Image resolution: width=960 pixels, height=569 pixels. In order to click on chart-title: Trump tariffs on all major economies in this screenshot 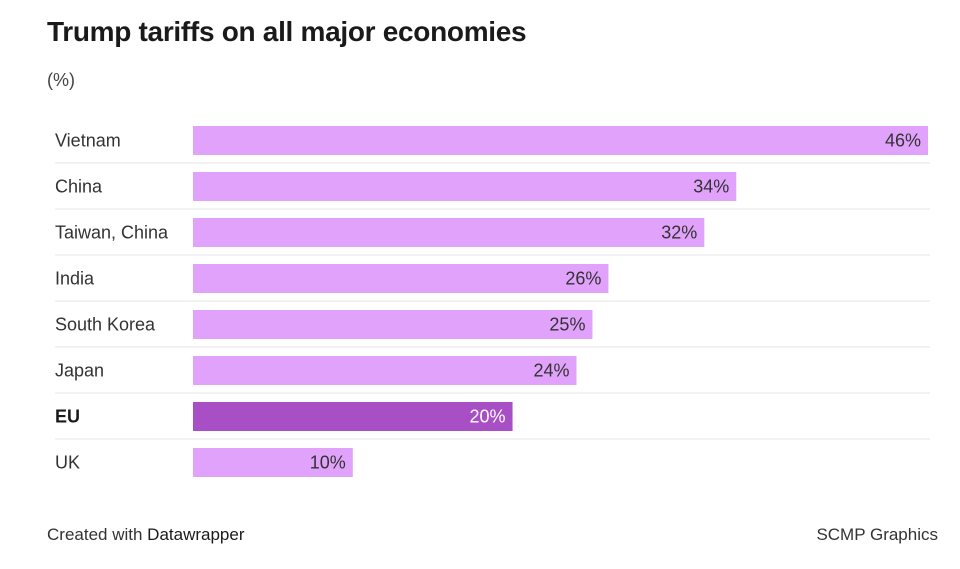, I will do `click(287, 31)`.